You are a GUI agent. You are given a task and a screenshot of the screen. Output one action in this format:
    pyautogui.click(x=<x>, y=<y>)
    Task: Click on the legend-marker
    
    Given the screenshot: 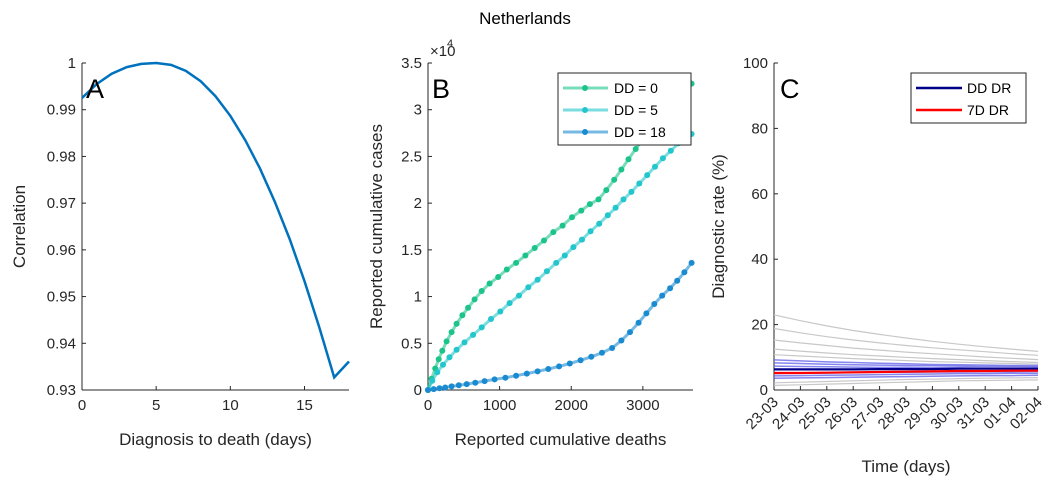 What is the action you would take?
    pyautogui.click(x=585, y=88)
    